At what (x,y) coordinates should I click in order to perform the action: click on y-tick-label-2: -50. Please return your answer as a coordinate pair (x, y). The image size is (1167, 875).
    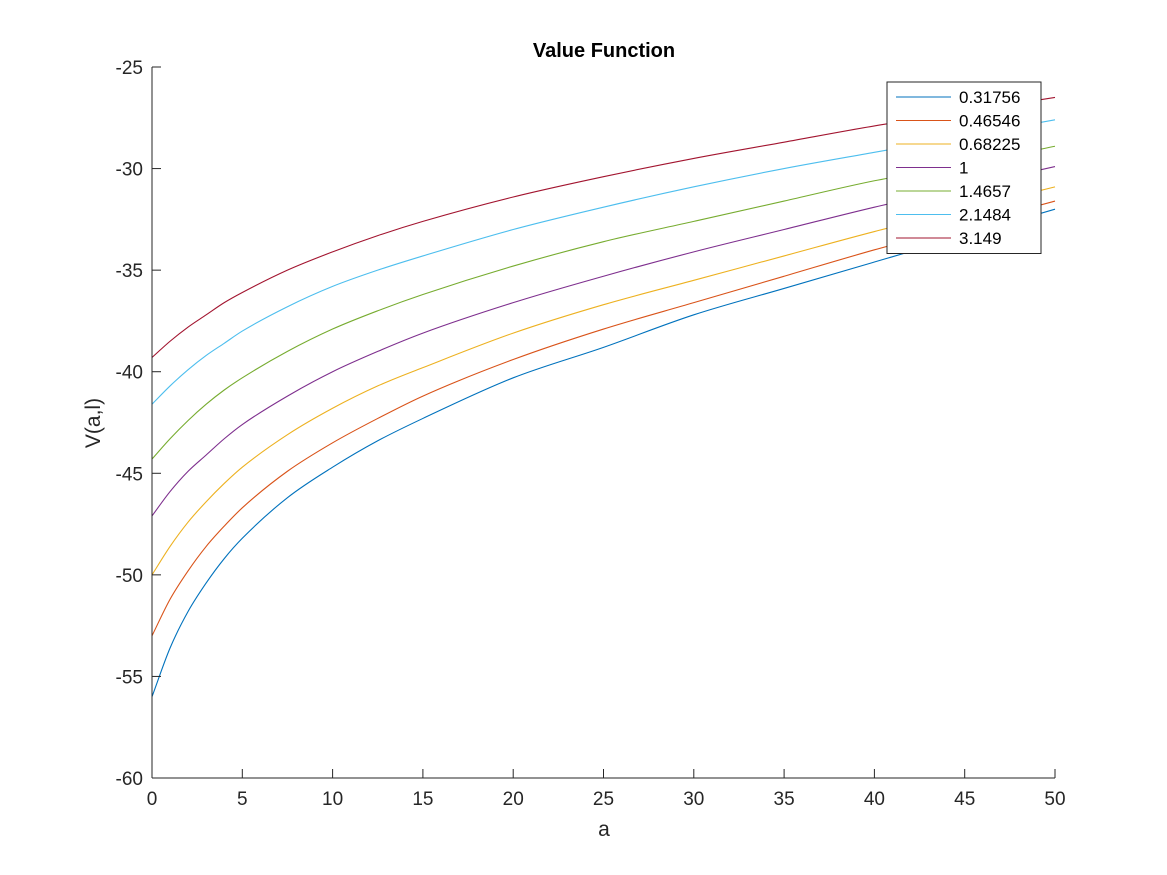
    Looking at the image, I should click on (129, 576).